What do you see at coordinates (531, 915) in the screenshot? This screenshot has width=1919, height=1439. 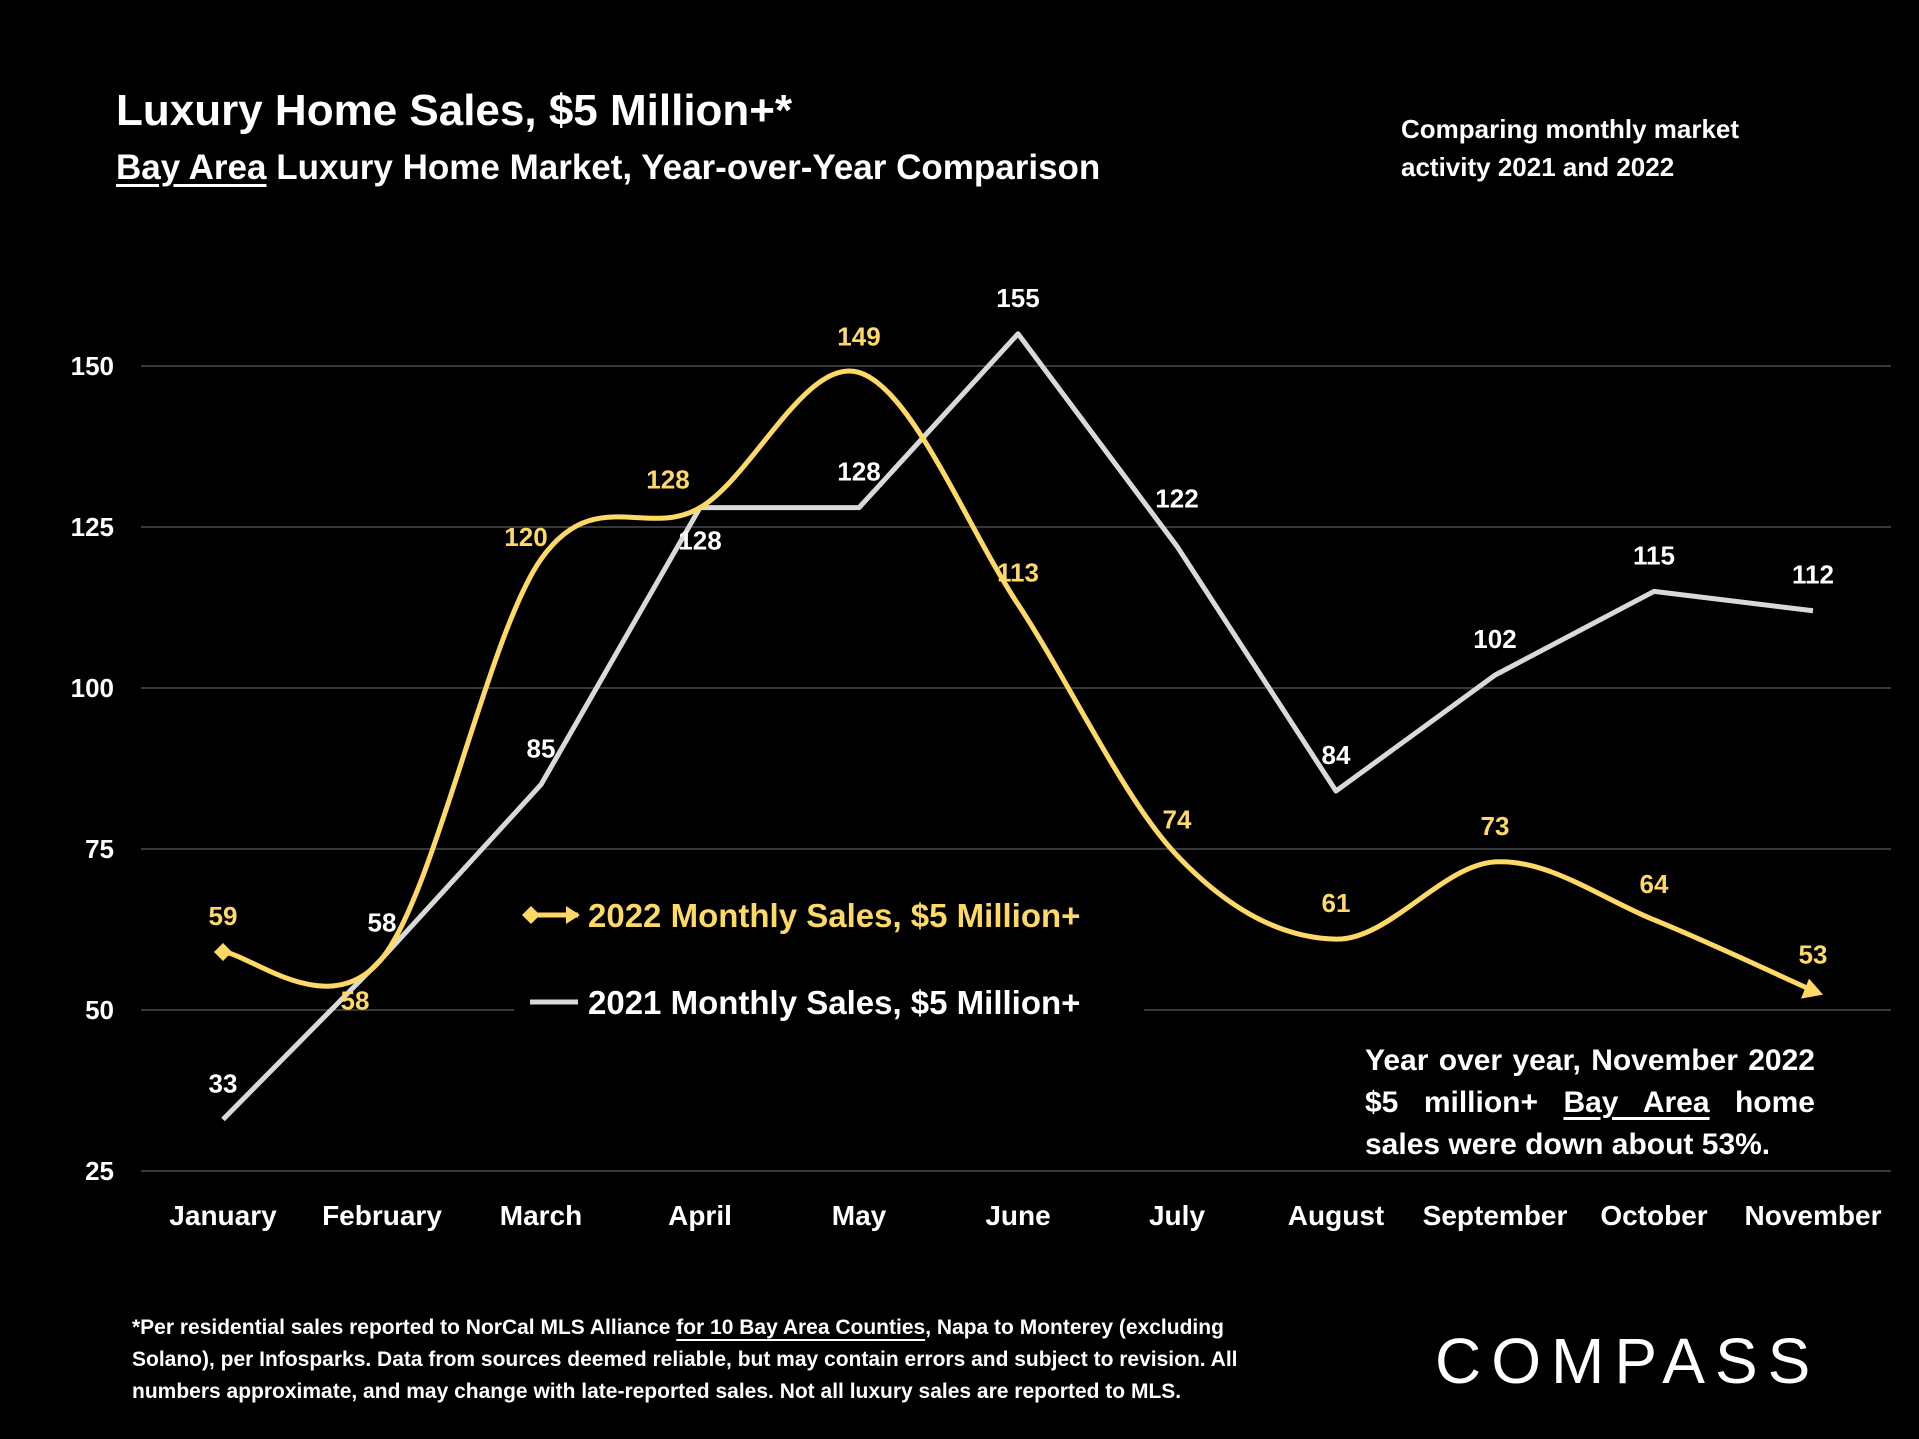 I see `legend-diamond-icon` at bounding box center [531, 915].